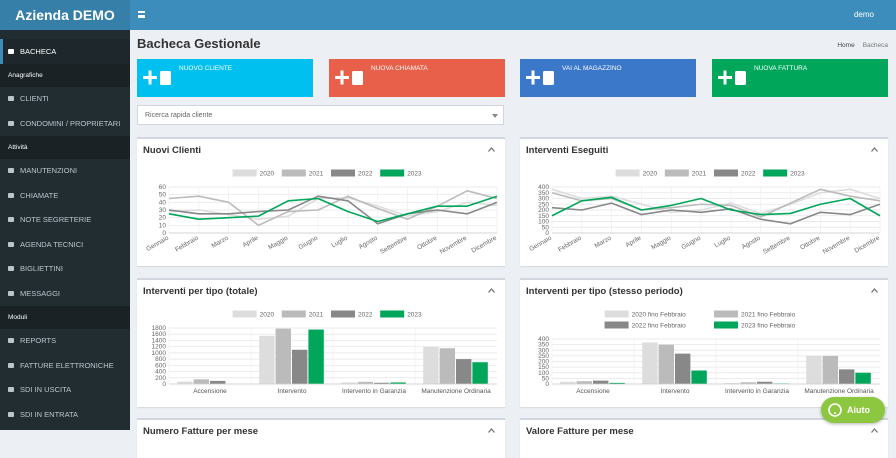 This screenshot has height=458, width=896. I want to click on breadcrumb-home: Home, so click(846, 45).